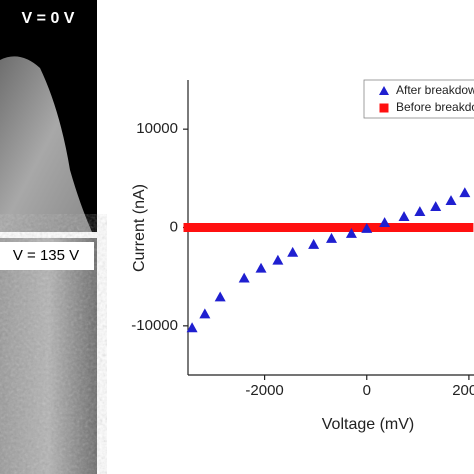 The height and width of the screenshot is (474, 474). Describe the element at coordinates (174, 226) in the screenshot. I see `y-tick-label: 0` at that location.